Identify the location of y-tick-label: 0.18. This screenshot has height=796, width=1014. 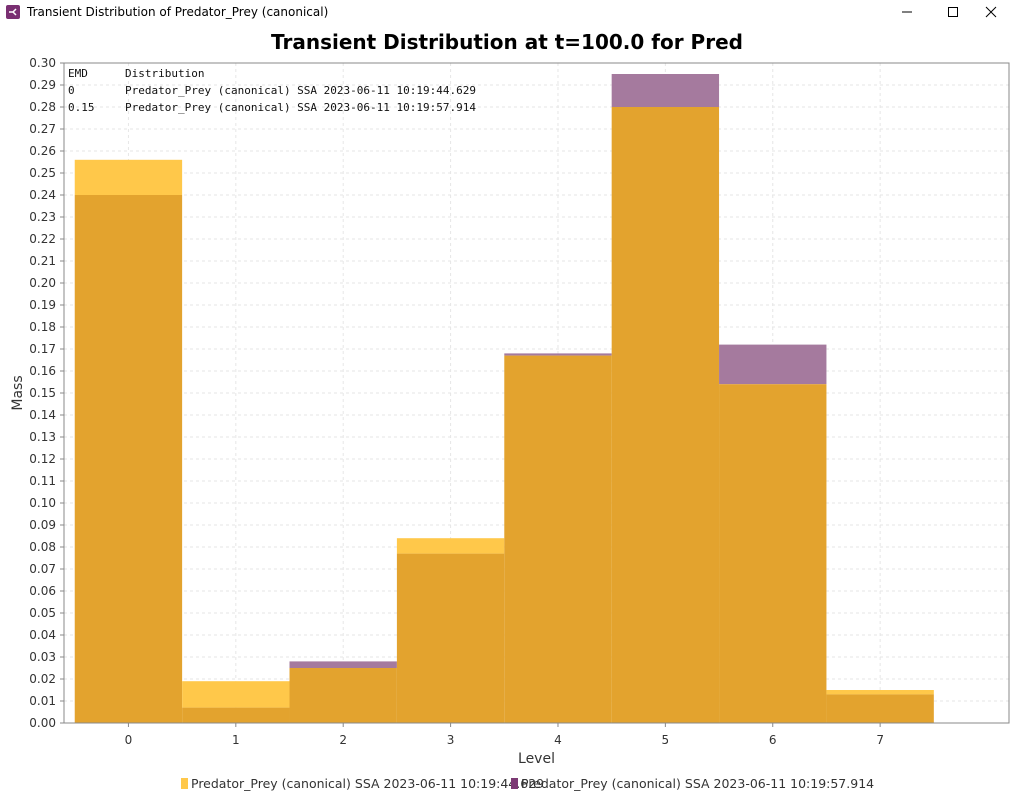
(42, 327).